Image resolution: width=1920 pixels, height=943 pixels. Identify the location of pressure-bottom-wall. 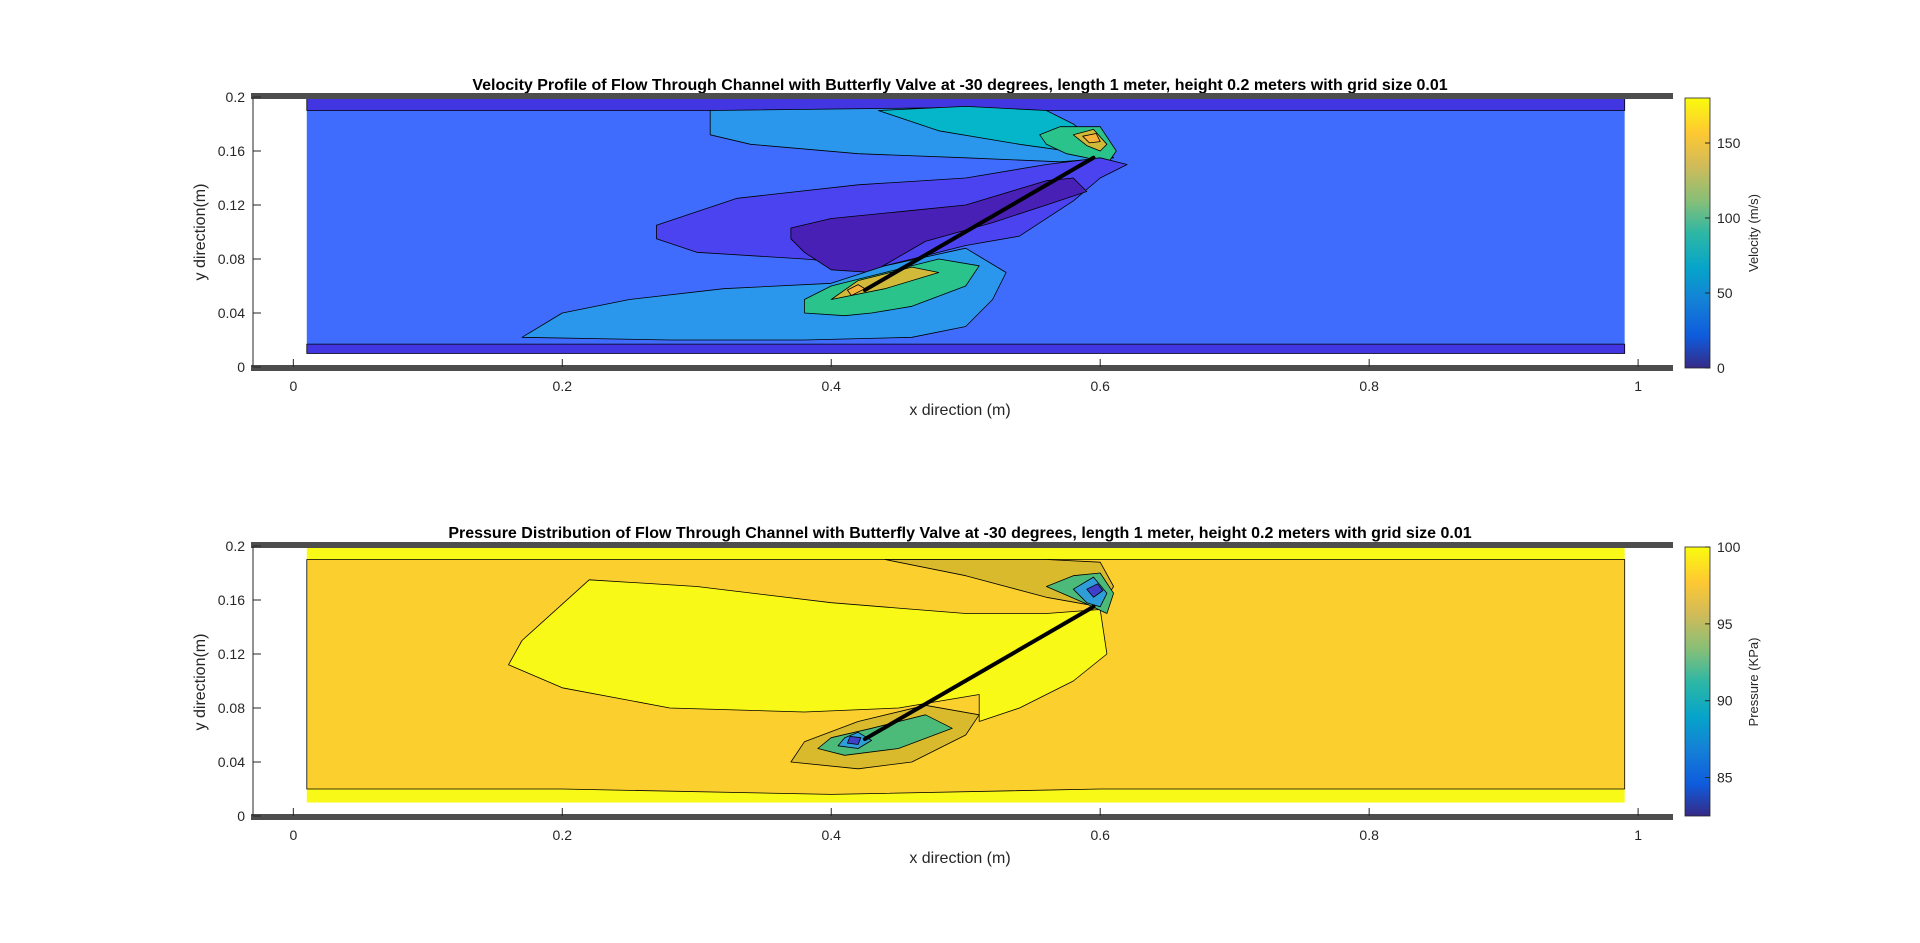
(962, 817).